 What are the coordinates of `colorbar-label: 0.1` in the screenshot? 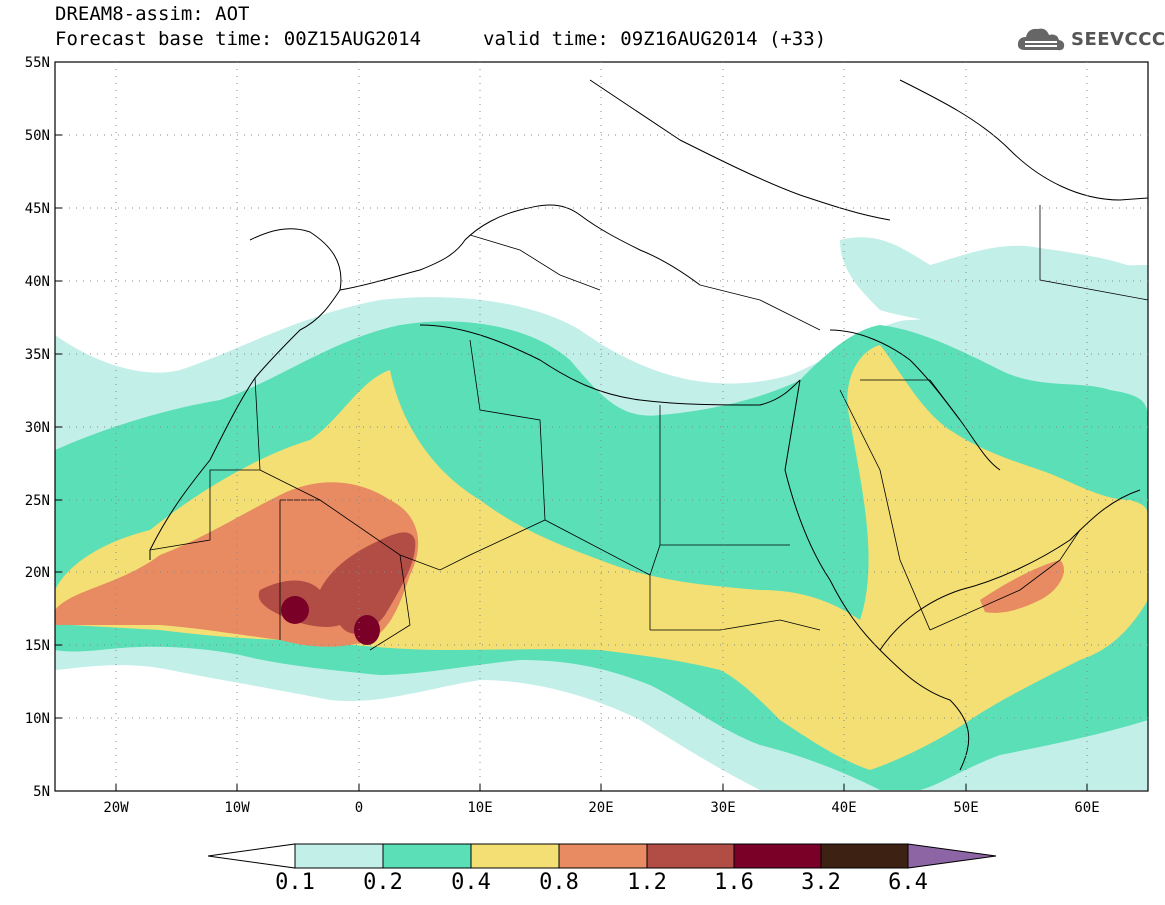 It's located at (295, 882).